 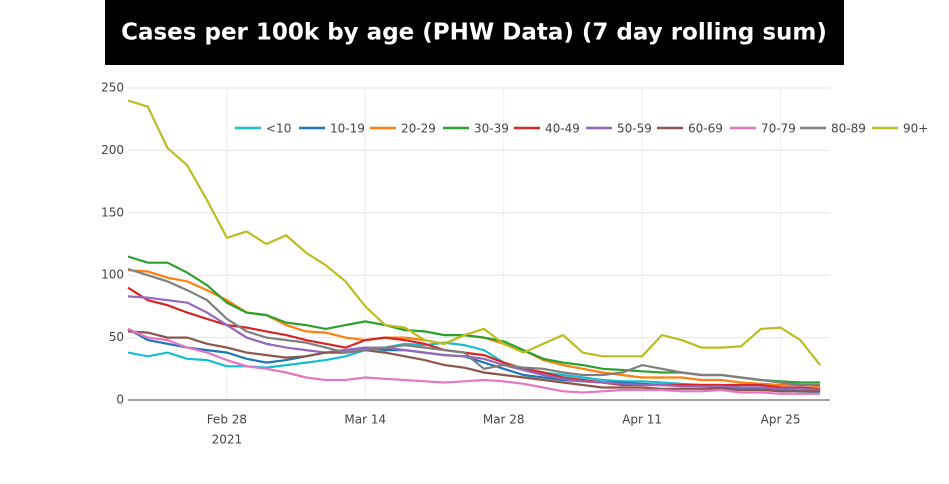 What do you see at coordinates (915, 129) in the screenshot?
I see `legend-label: 90+` at bounding box center [915, 129].